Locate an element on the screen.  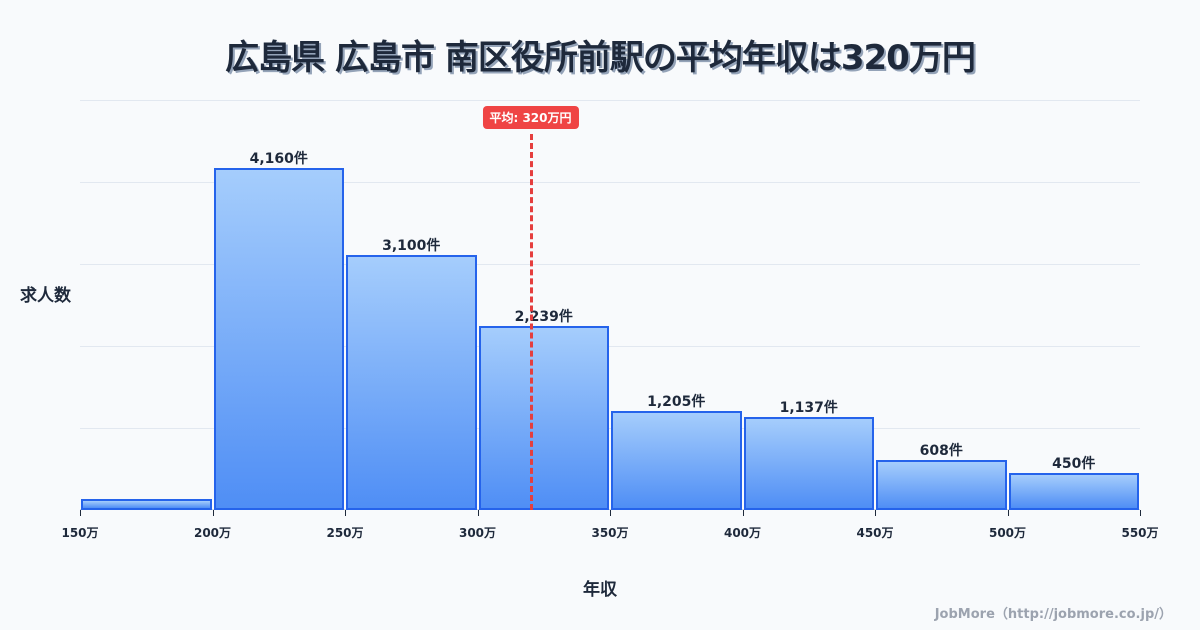
credit-text: JobMore（http://jobmore.co.jp/） is located at coordinates (1053, 614).